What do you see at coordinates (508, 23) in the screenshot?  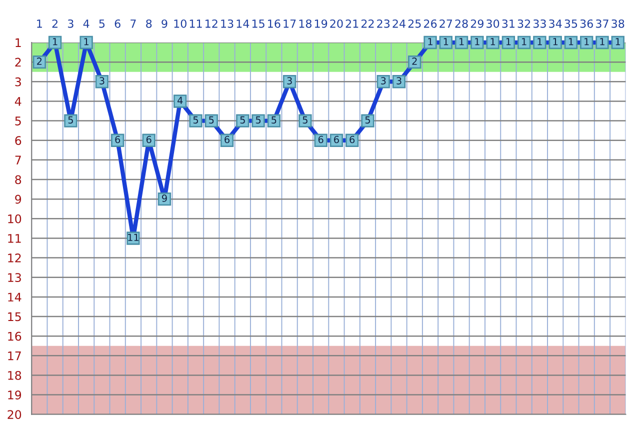 I see `x-tick-label: 31` at bounding box center [508, 23].